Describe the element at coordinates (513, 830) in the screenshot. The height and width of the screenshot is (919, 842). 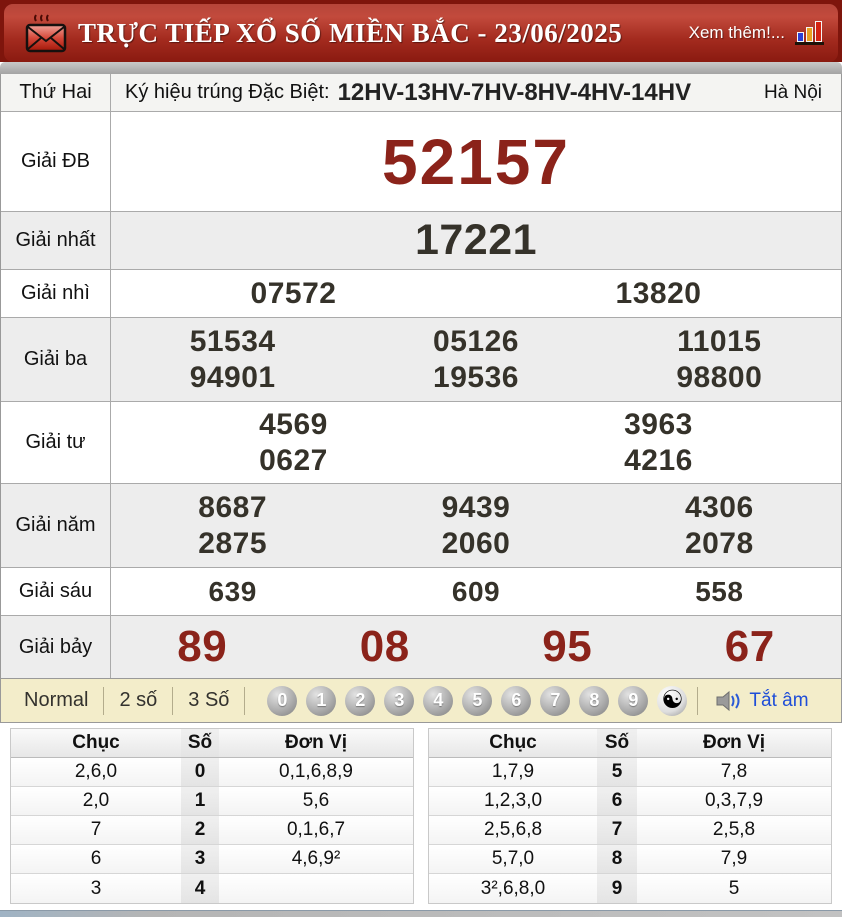
I see `stats-cell-chuc: 2,5,6,8` at that location.